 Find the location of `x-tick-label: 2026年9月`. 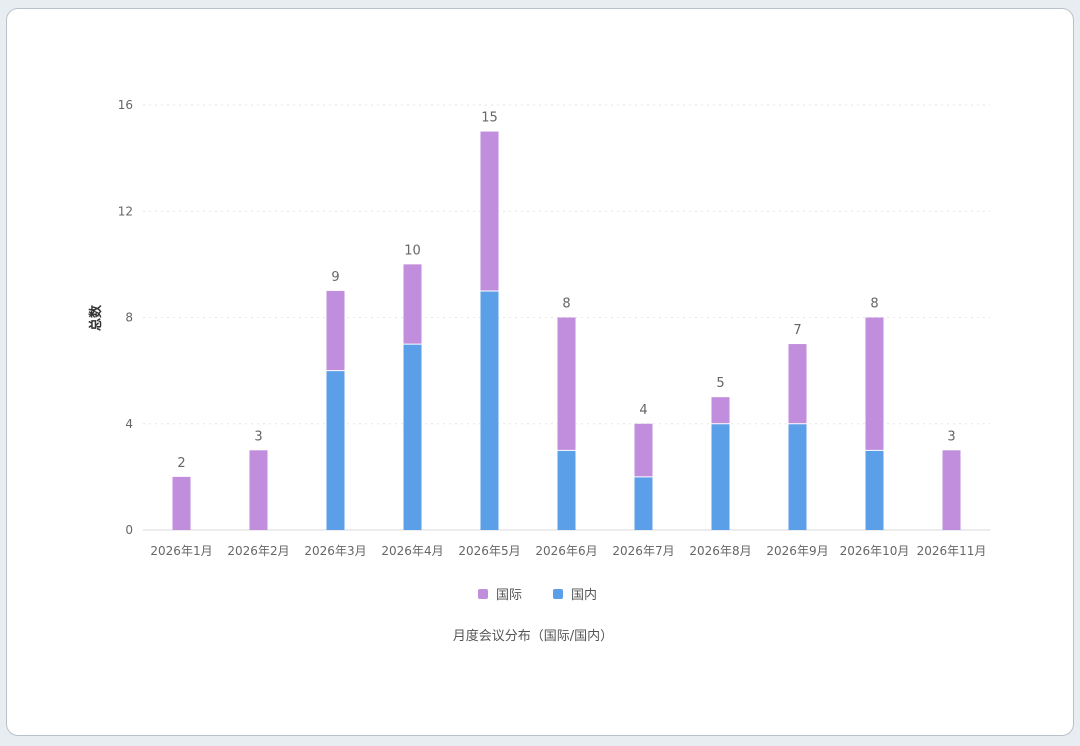

x-tick-label: 2026年9月 is located at coordinates (797, 551).